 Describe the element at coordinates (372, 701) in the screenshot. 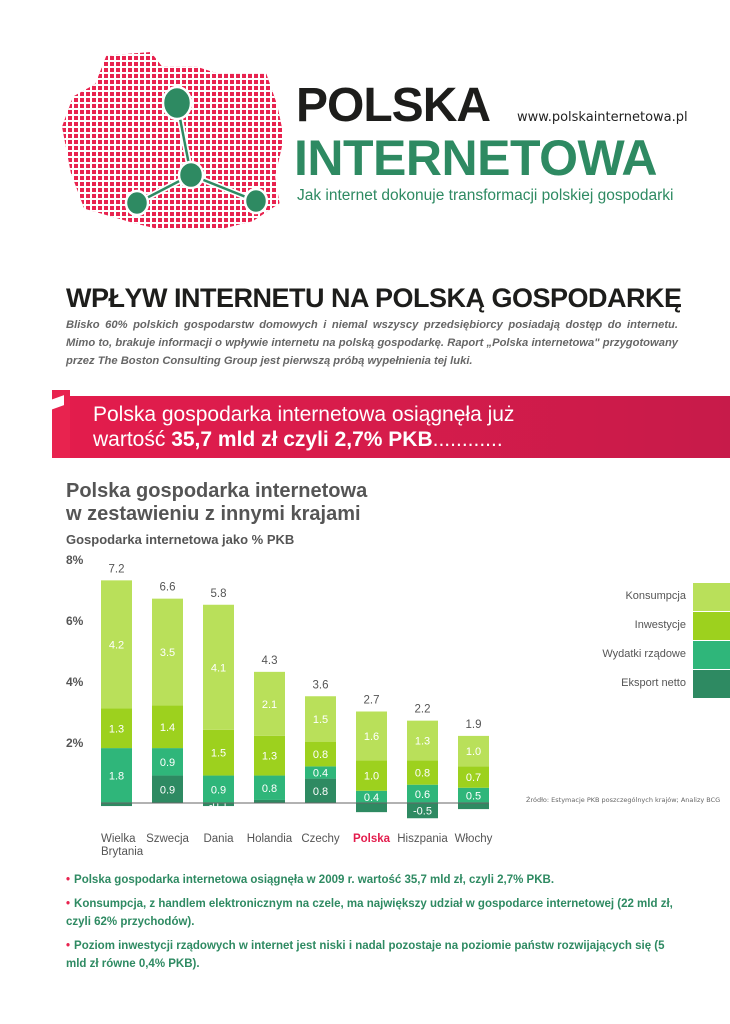

I see `total-label: 2.7` at that location.